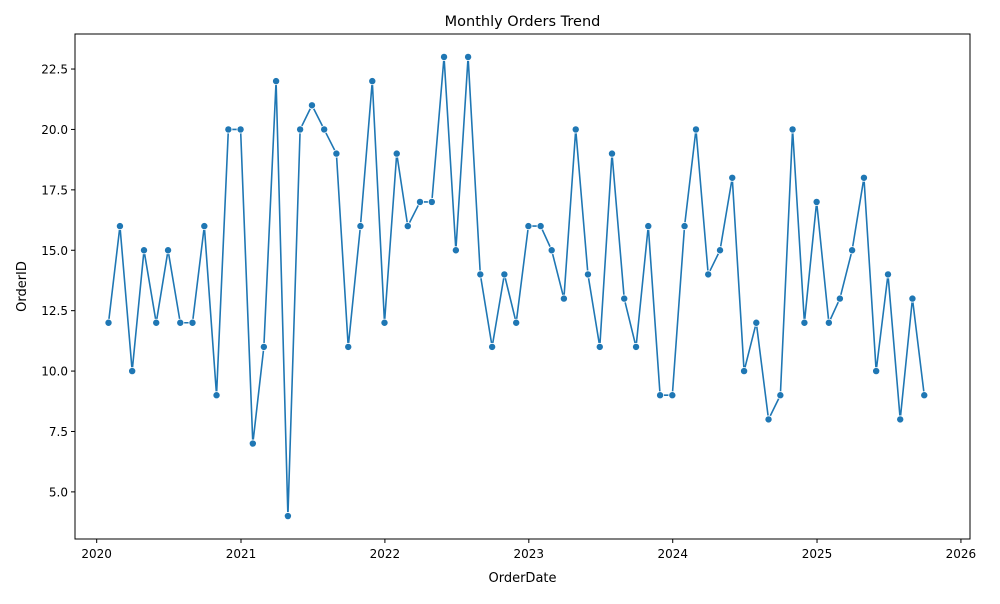 This screenshot has width=1000, height=604. What do you see at coordinates (58, 432) in the screenshot?
I see `y-tick-label: 7.5` at bounding box center [58, 432].